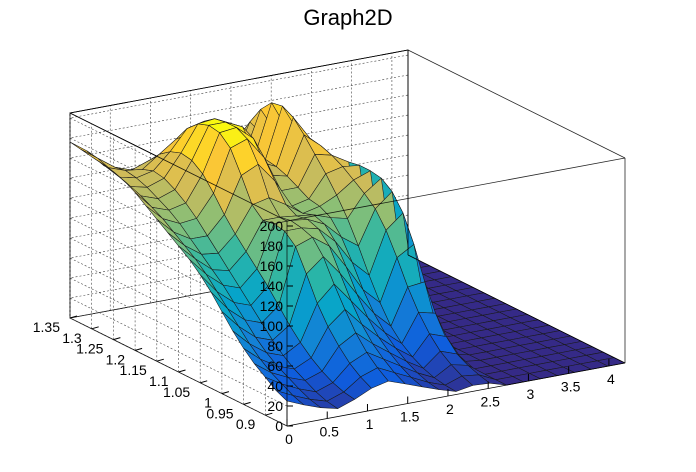 This screenshot has width=696, height=472. What do you see at coordinates (72, 338) in the screenshot?
I see `y-tick-label: 1.3` at bounding box center [72, 338].